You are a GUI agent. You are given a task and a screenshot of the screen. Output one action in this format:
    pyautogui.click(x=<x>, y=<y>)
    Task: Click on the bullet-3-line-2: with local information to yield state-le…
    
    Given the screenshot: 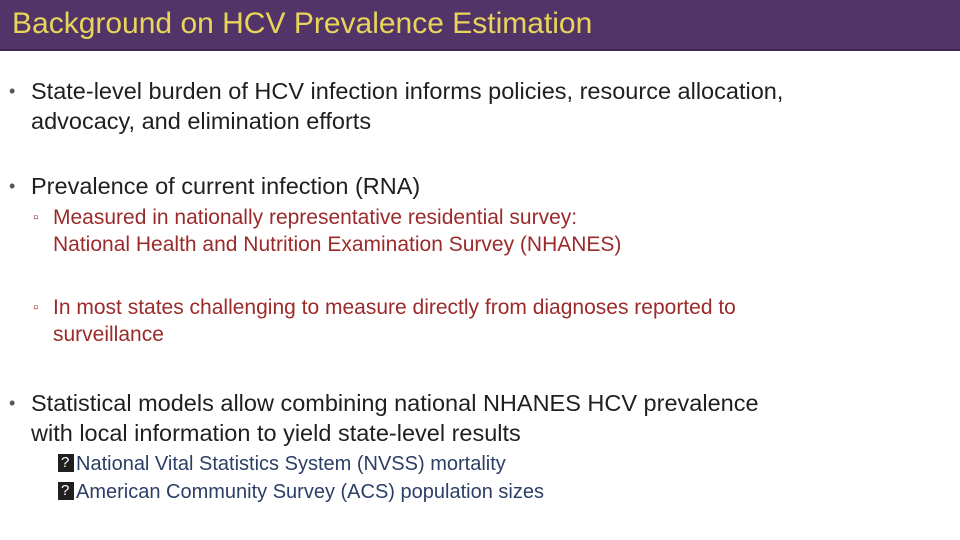 What is the action you would take?
    pyautogui.click(x=276, y=433)
    